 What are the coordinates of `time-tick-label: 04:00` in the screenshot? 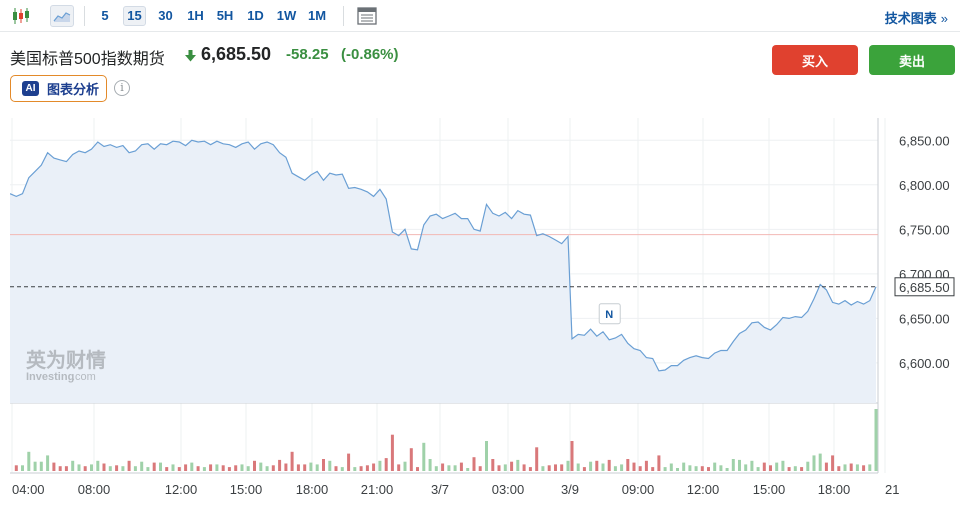 It's located at (28, 489).